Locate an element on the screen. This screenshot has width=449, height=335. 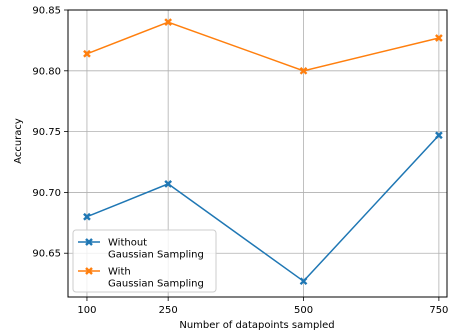
y-tick-label: 90.70 is located at coordinates (46, 193).